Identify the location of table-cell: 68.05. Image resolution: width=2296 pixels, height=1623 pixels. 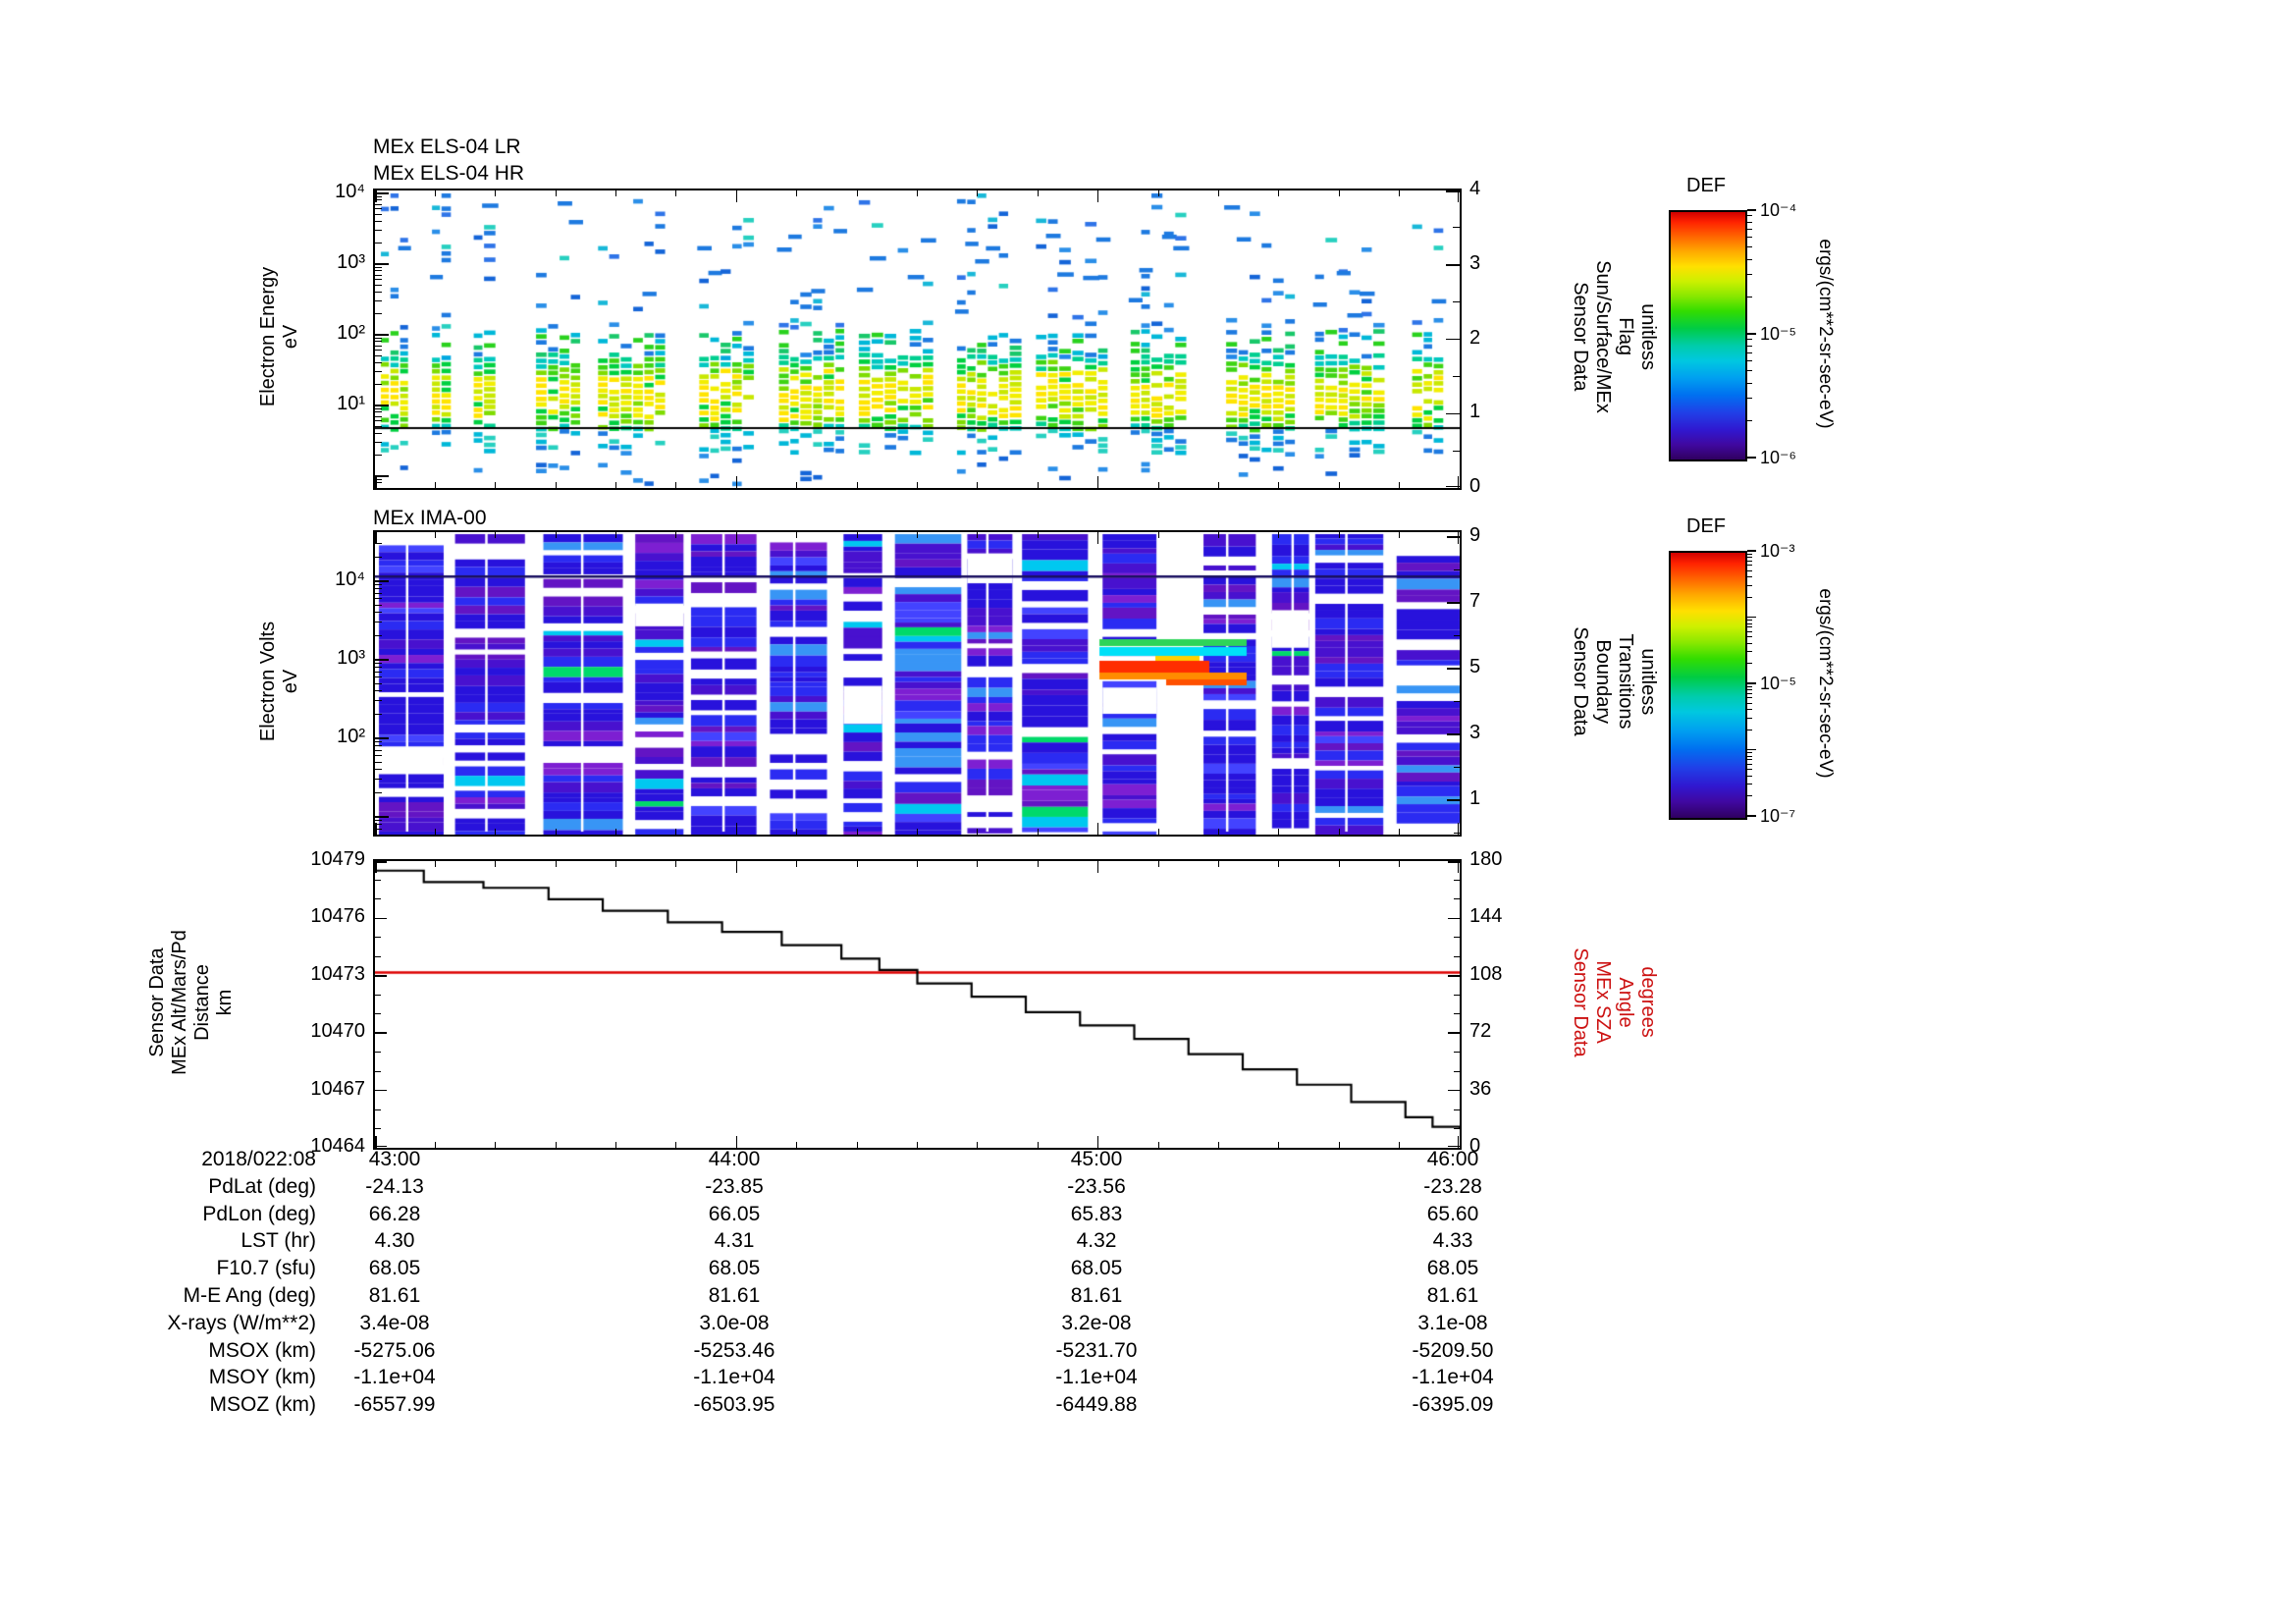
(735, 1268).